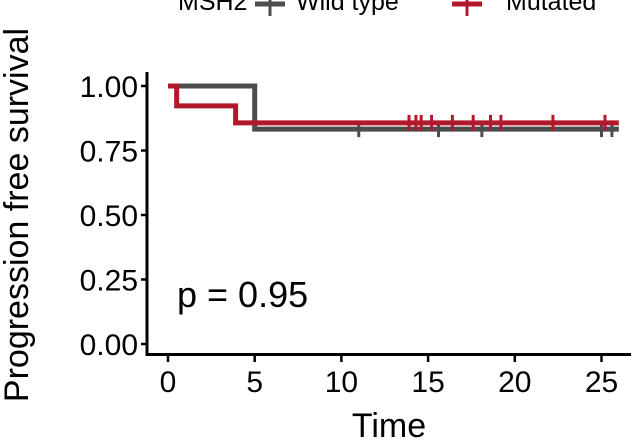  Describe the element at coordinates (467, 8) in the screenshot. I see `legend-key-mutated` at that location.